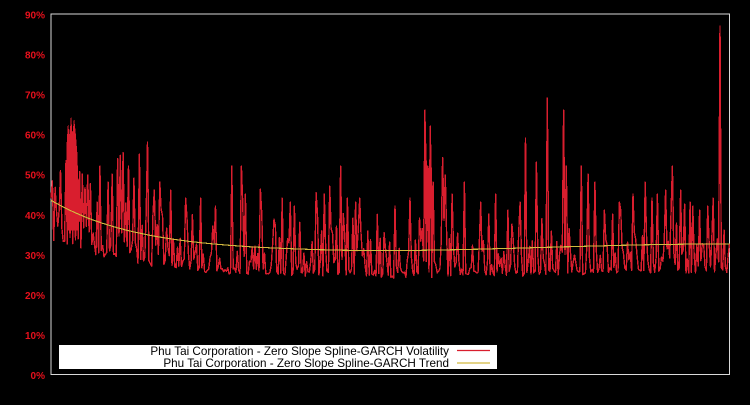 Image resolution: width=750 pixels, height=405 pixels. Describe the element at coordinates (35, 296) in the screenshot. I see `svg-text: 20%` at that location.